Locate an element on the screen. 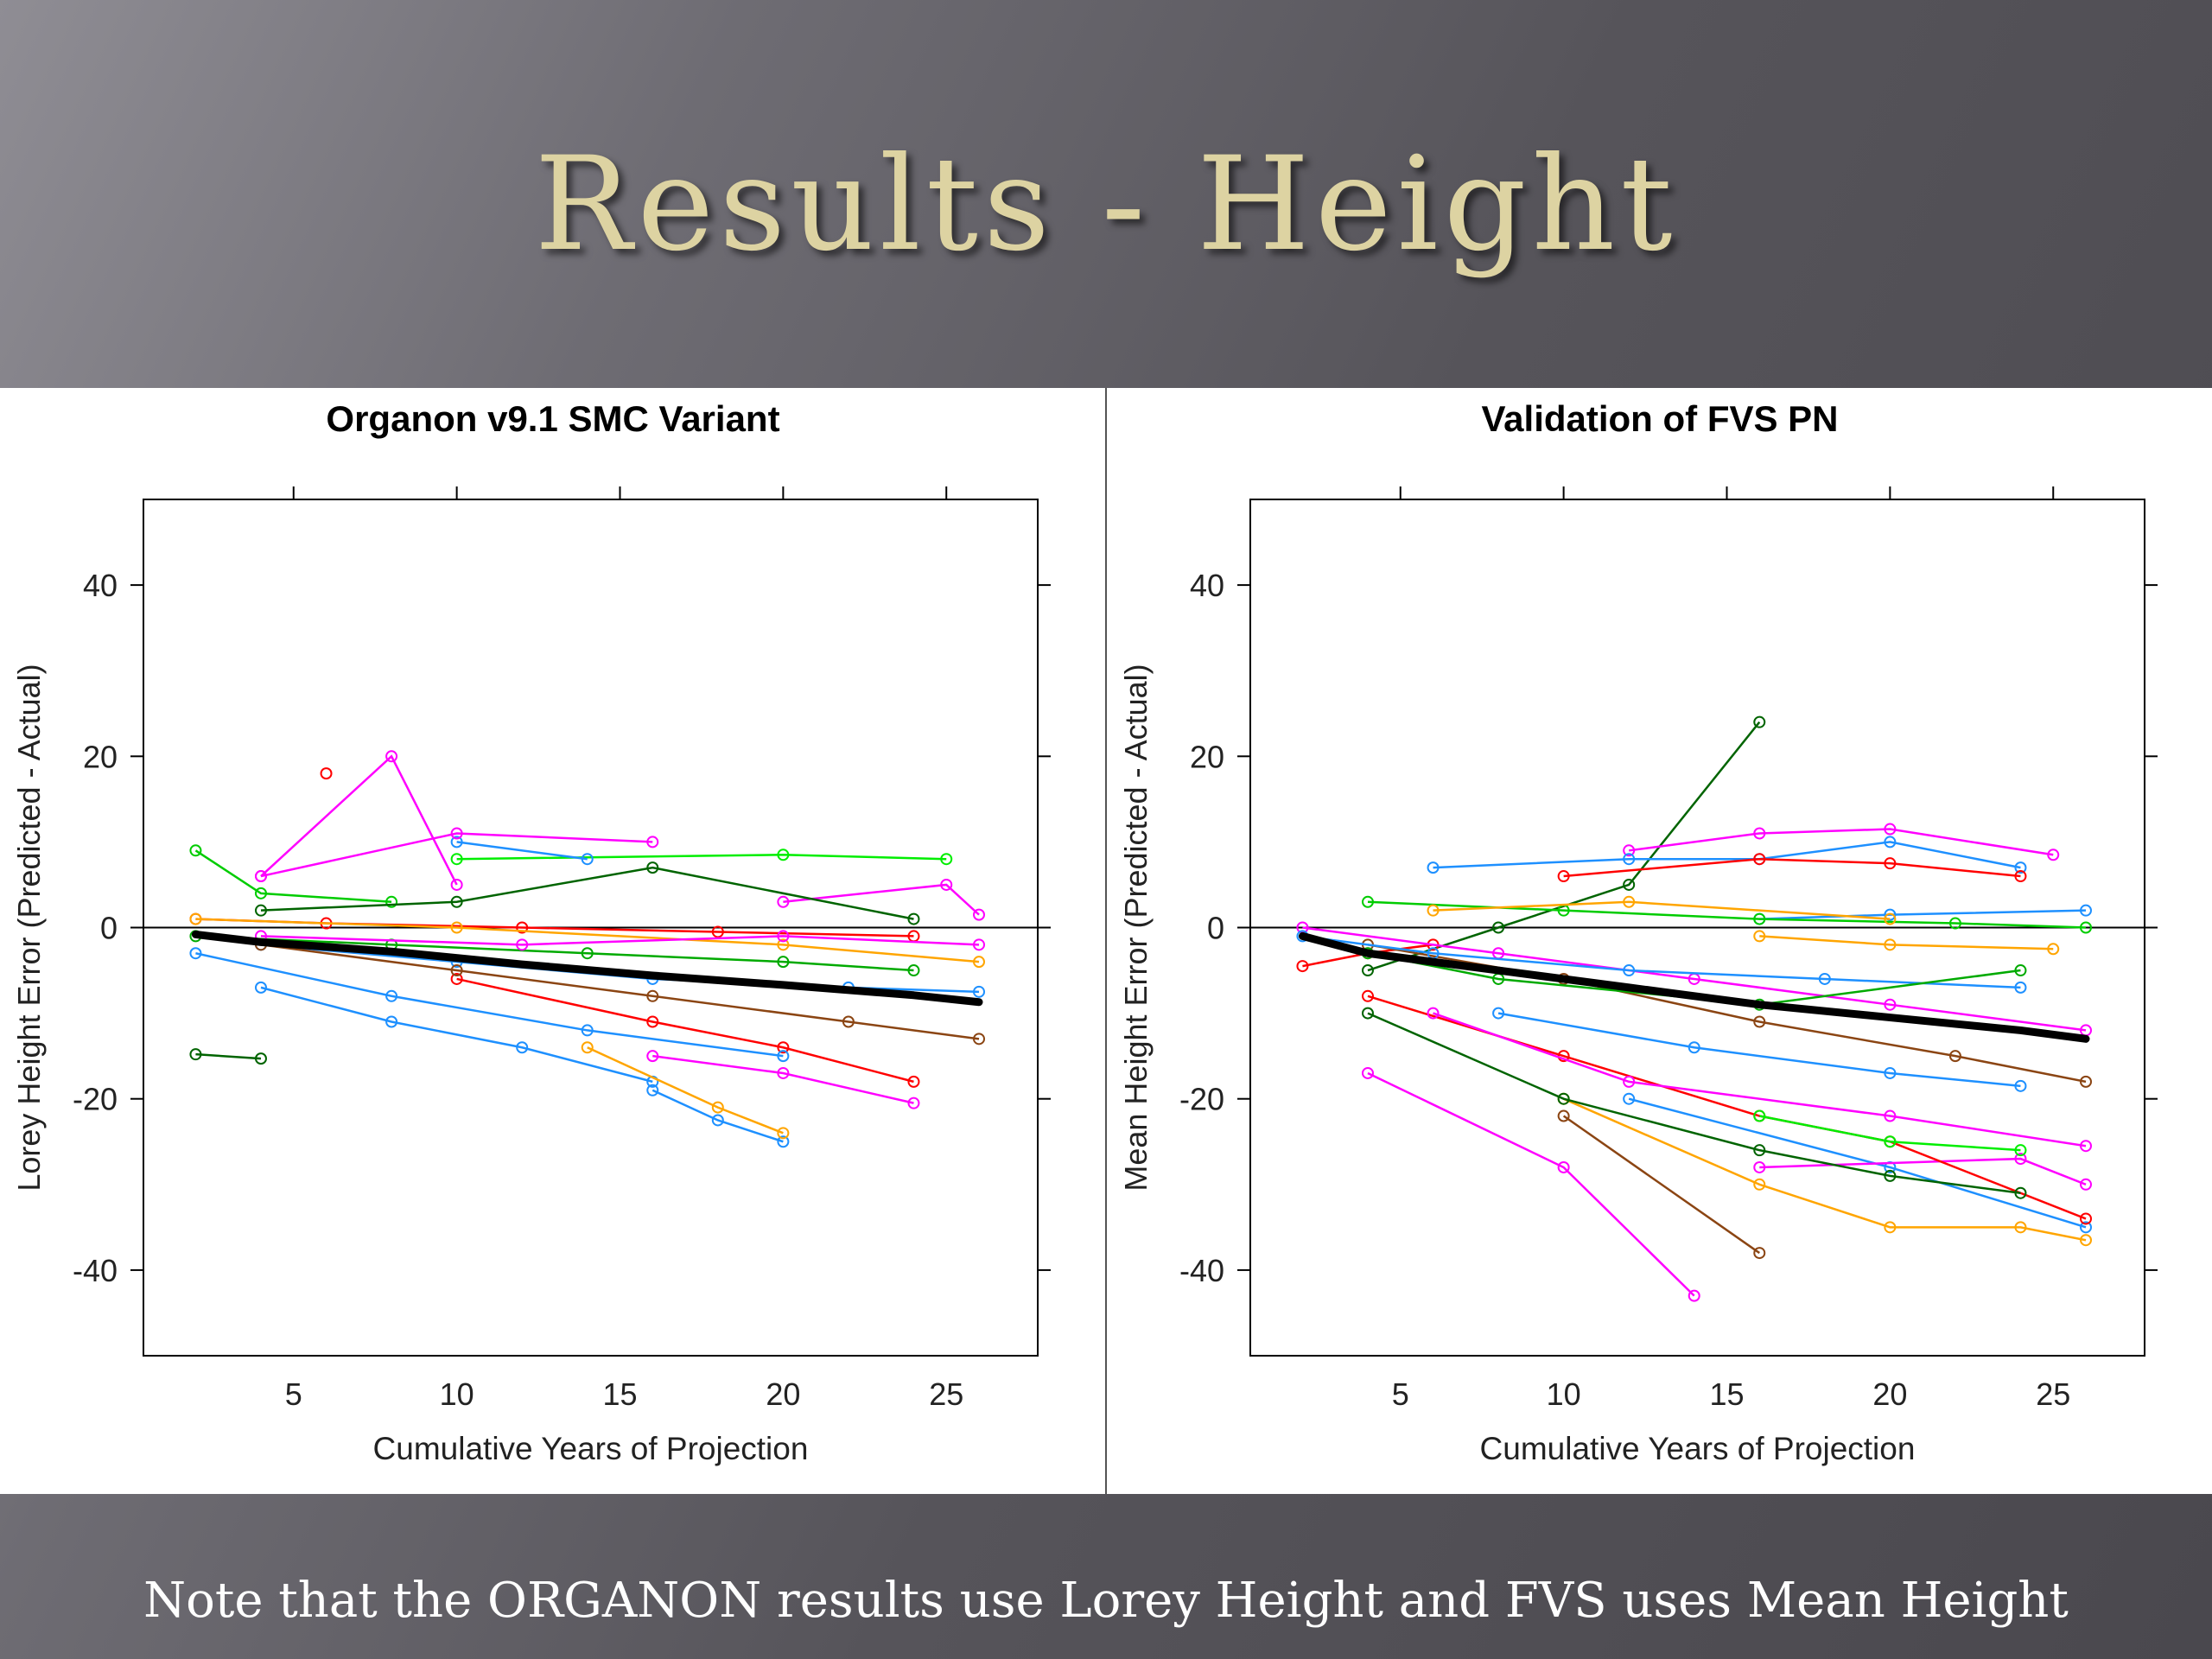 The width and height of the screenshot is (2212, 1659). x-tick-label: 15 is located at coordinates (1726, 1394).